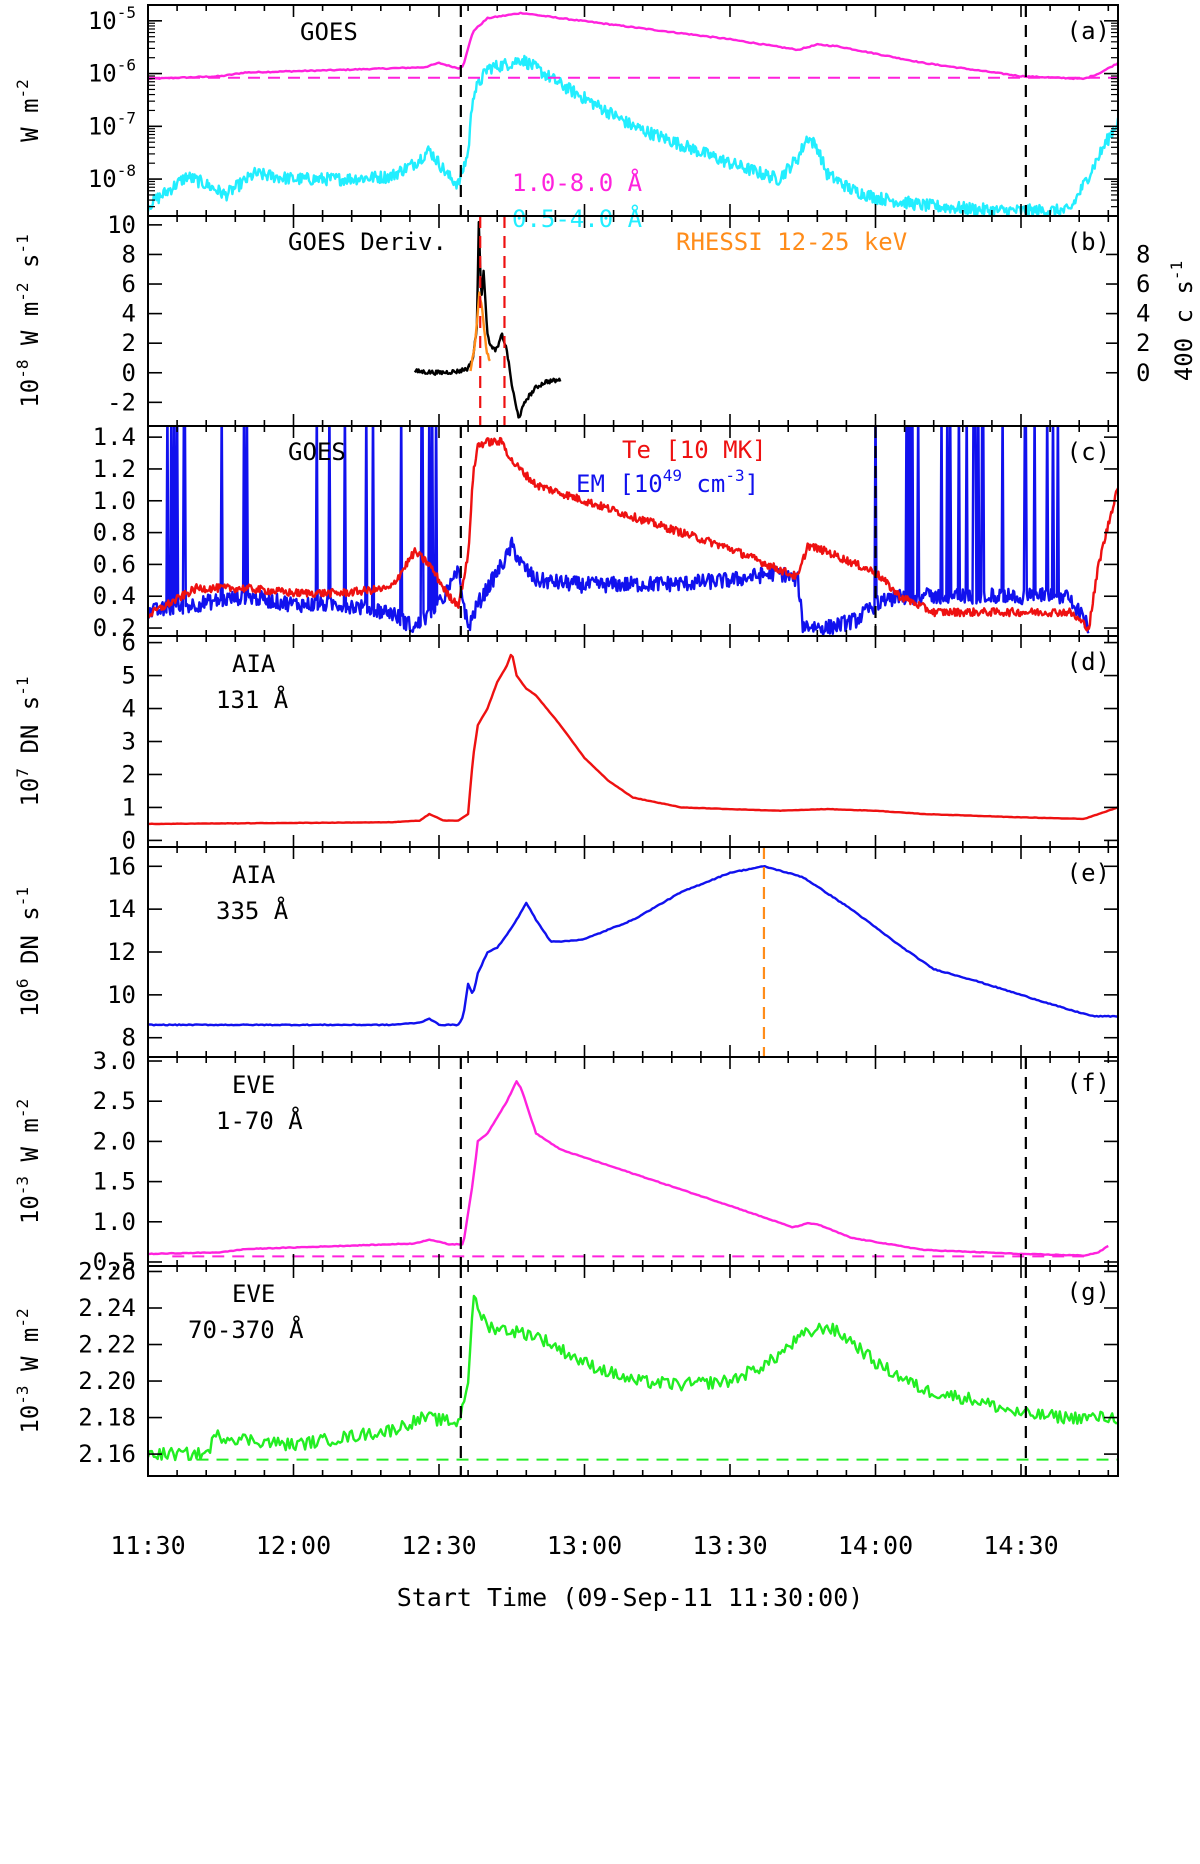 Image resolution: width=1200 pixels, height=1864 pixels. What do you see at coordinates (121, 909) in the screenshot?
I see `y-tick-label: 14` at bounding box center [121, 909].